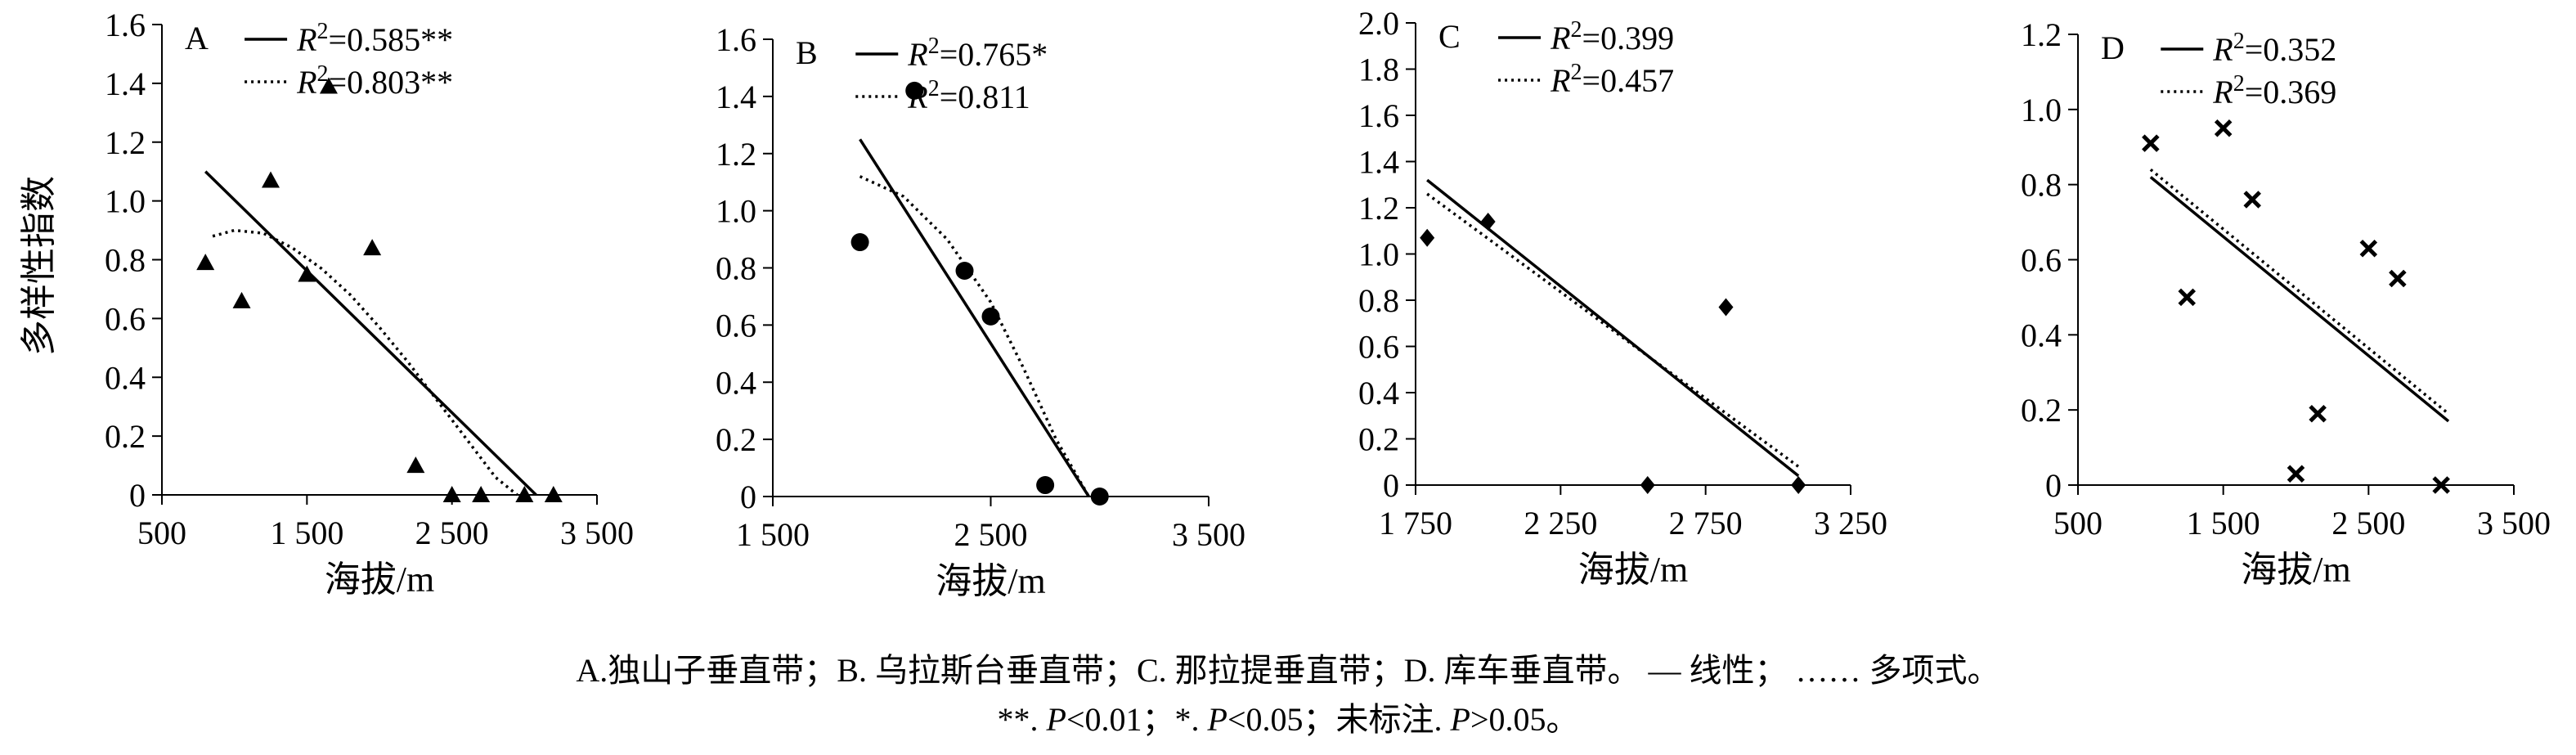 This screenshot has width=2576, height=755. Describe the element at coordinates (1288, 719) in the screenshot. I see `figure-caption-line2: **. P<0.01；*. P<0.05；未标注. P>0.05。` at that location.